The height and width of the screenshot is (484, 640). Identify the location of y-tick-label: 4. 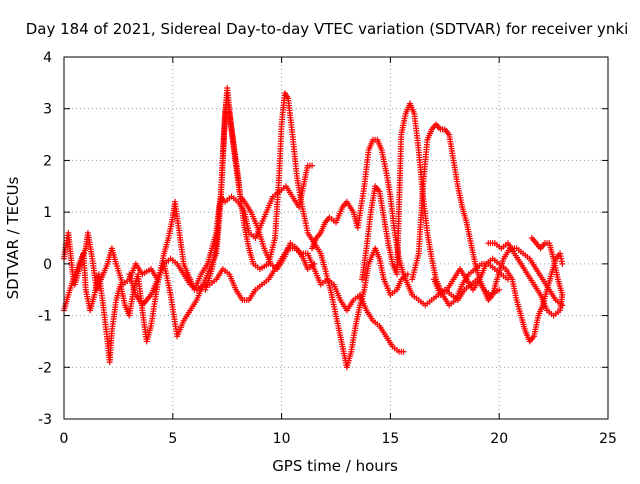
(47, 58).